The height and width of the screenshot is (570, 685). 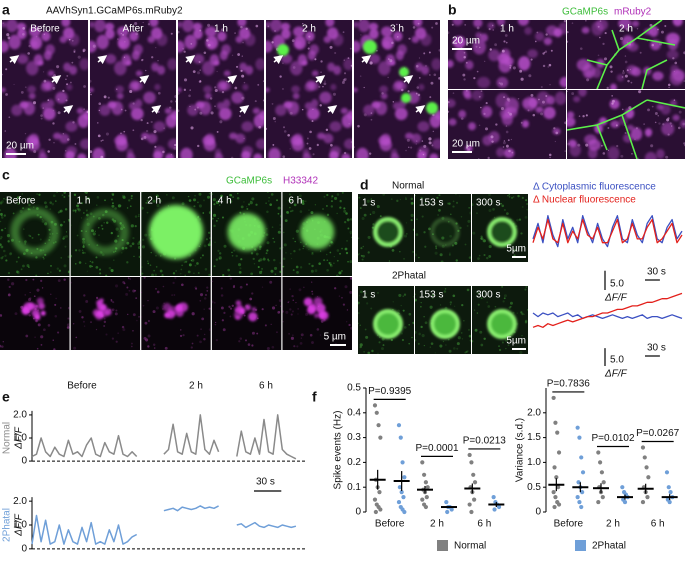 What do you see at coordinates (20, 438) in the screenshot?
I see `y-tick-label: 1.0` at bounding box center [20, 438].